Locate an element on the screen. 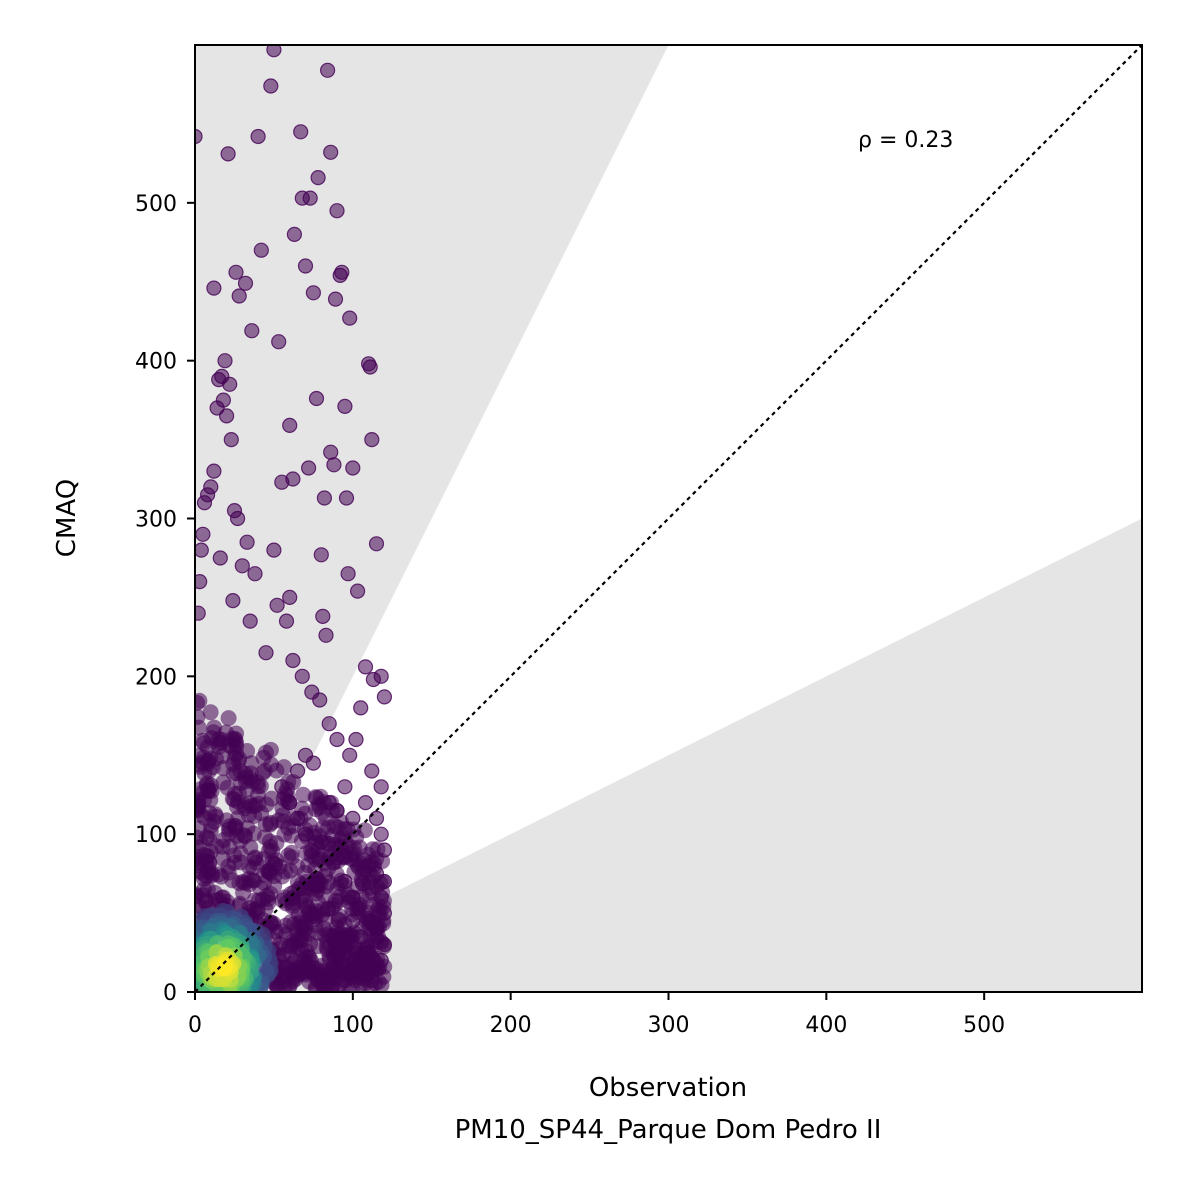 The width and height of the screenshot is (1200, 1200). x-tick-label: 0 is located at coordinates (195, 1025).